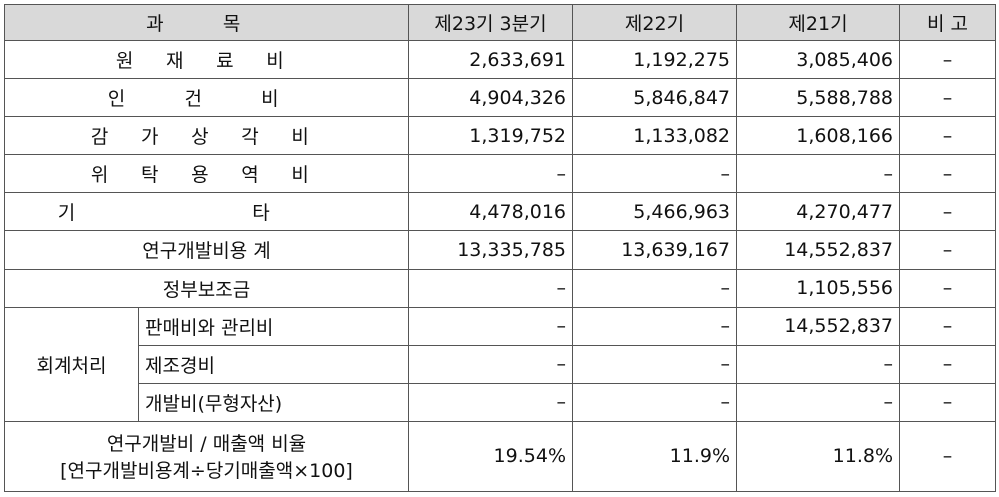 The width and height of the screenshot is (999, 497). Describe the element at coordinates (818, 288) in the screenshot. I see `cell-y21: 1,105,556` at that location.